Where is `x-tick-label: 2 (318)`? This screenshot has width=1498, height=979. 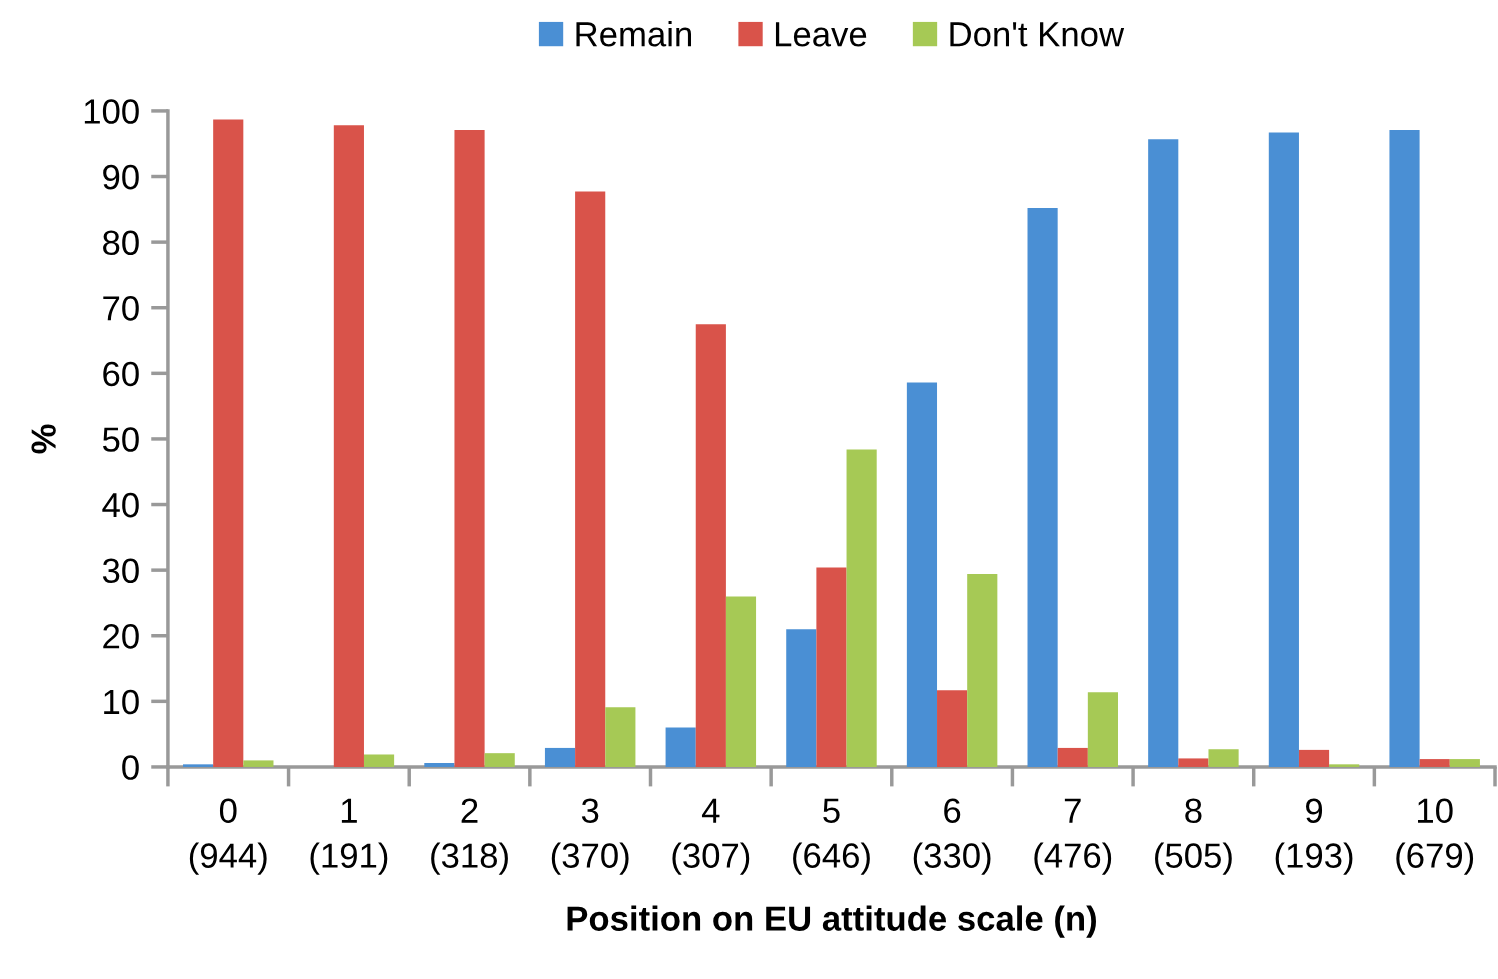 x-tick-label: 2 (318) is located at coordinates (469, 836).